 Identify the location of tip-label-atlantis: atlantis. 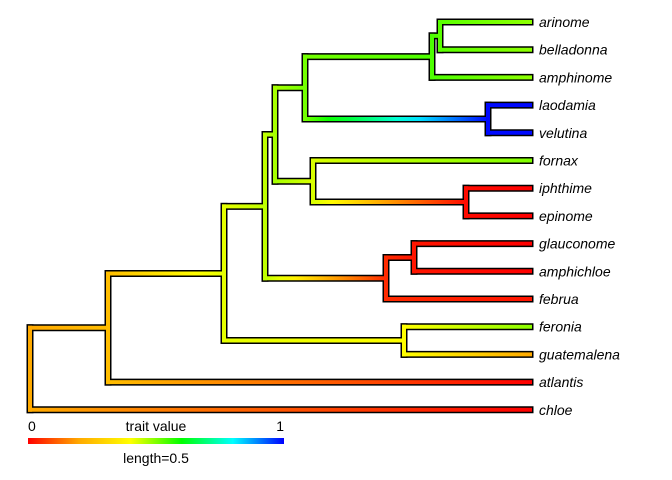
(561, 382).